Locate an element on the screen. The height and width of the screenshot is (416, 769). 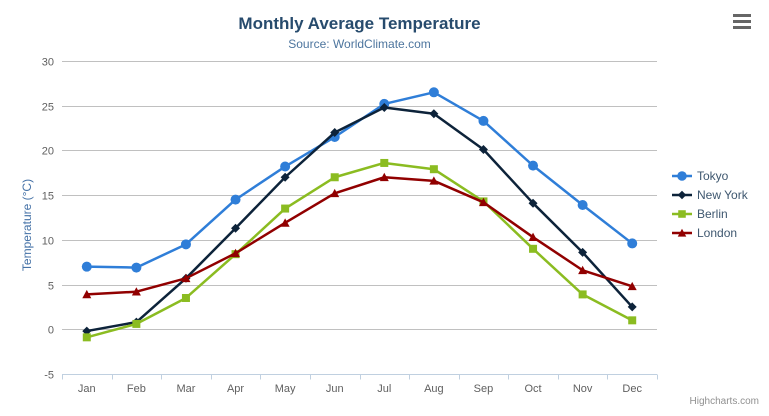
x-axis-tick-label: Dec is located at coordinates (632, 389).